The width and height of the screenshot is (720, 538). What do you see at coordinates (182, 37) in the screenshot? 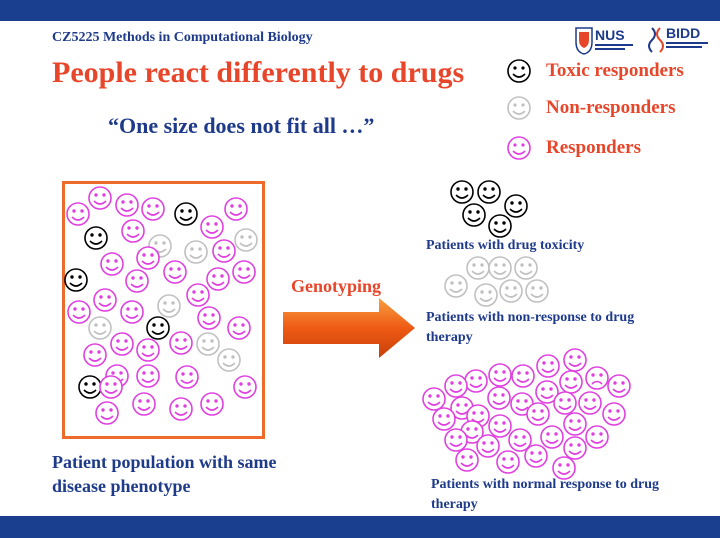
I see `course-title: CZ5225 Methods in Computational Biology` at bounding box center [182, 37].